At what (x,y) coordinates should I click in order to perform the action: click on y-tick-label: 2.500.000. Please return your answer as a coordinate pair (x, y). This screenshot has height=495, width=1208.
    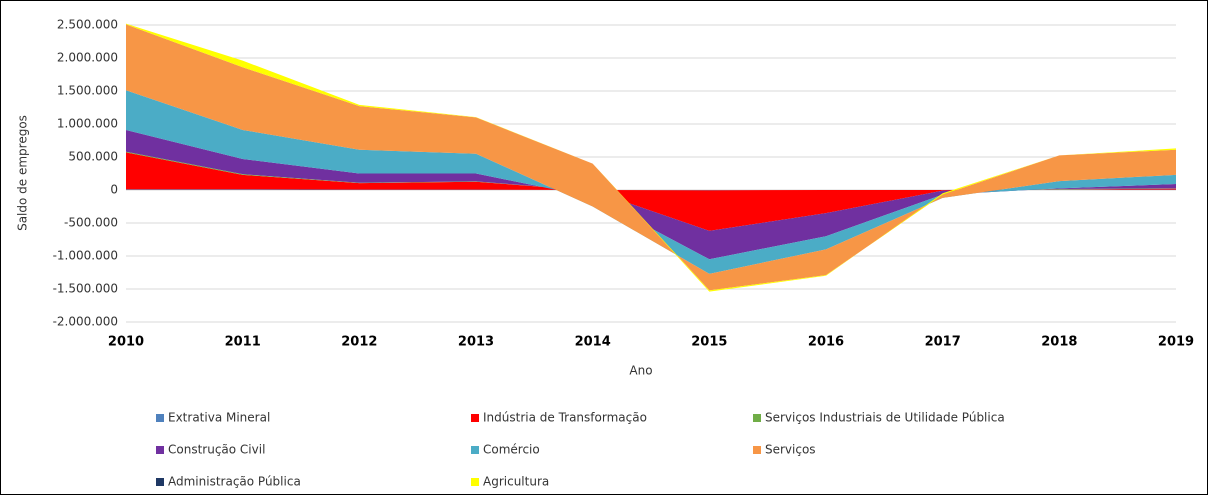
    Looking at the image, I should click on (87, 25).